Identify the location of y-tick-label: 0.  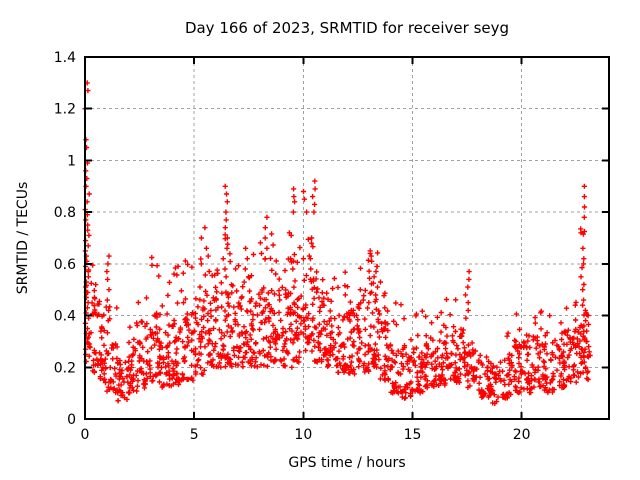
(71, 420).